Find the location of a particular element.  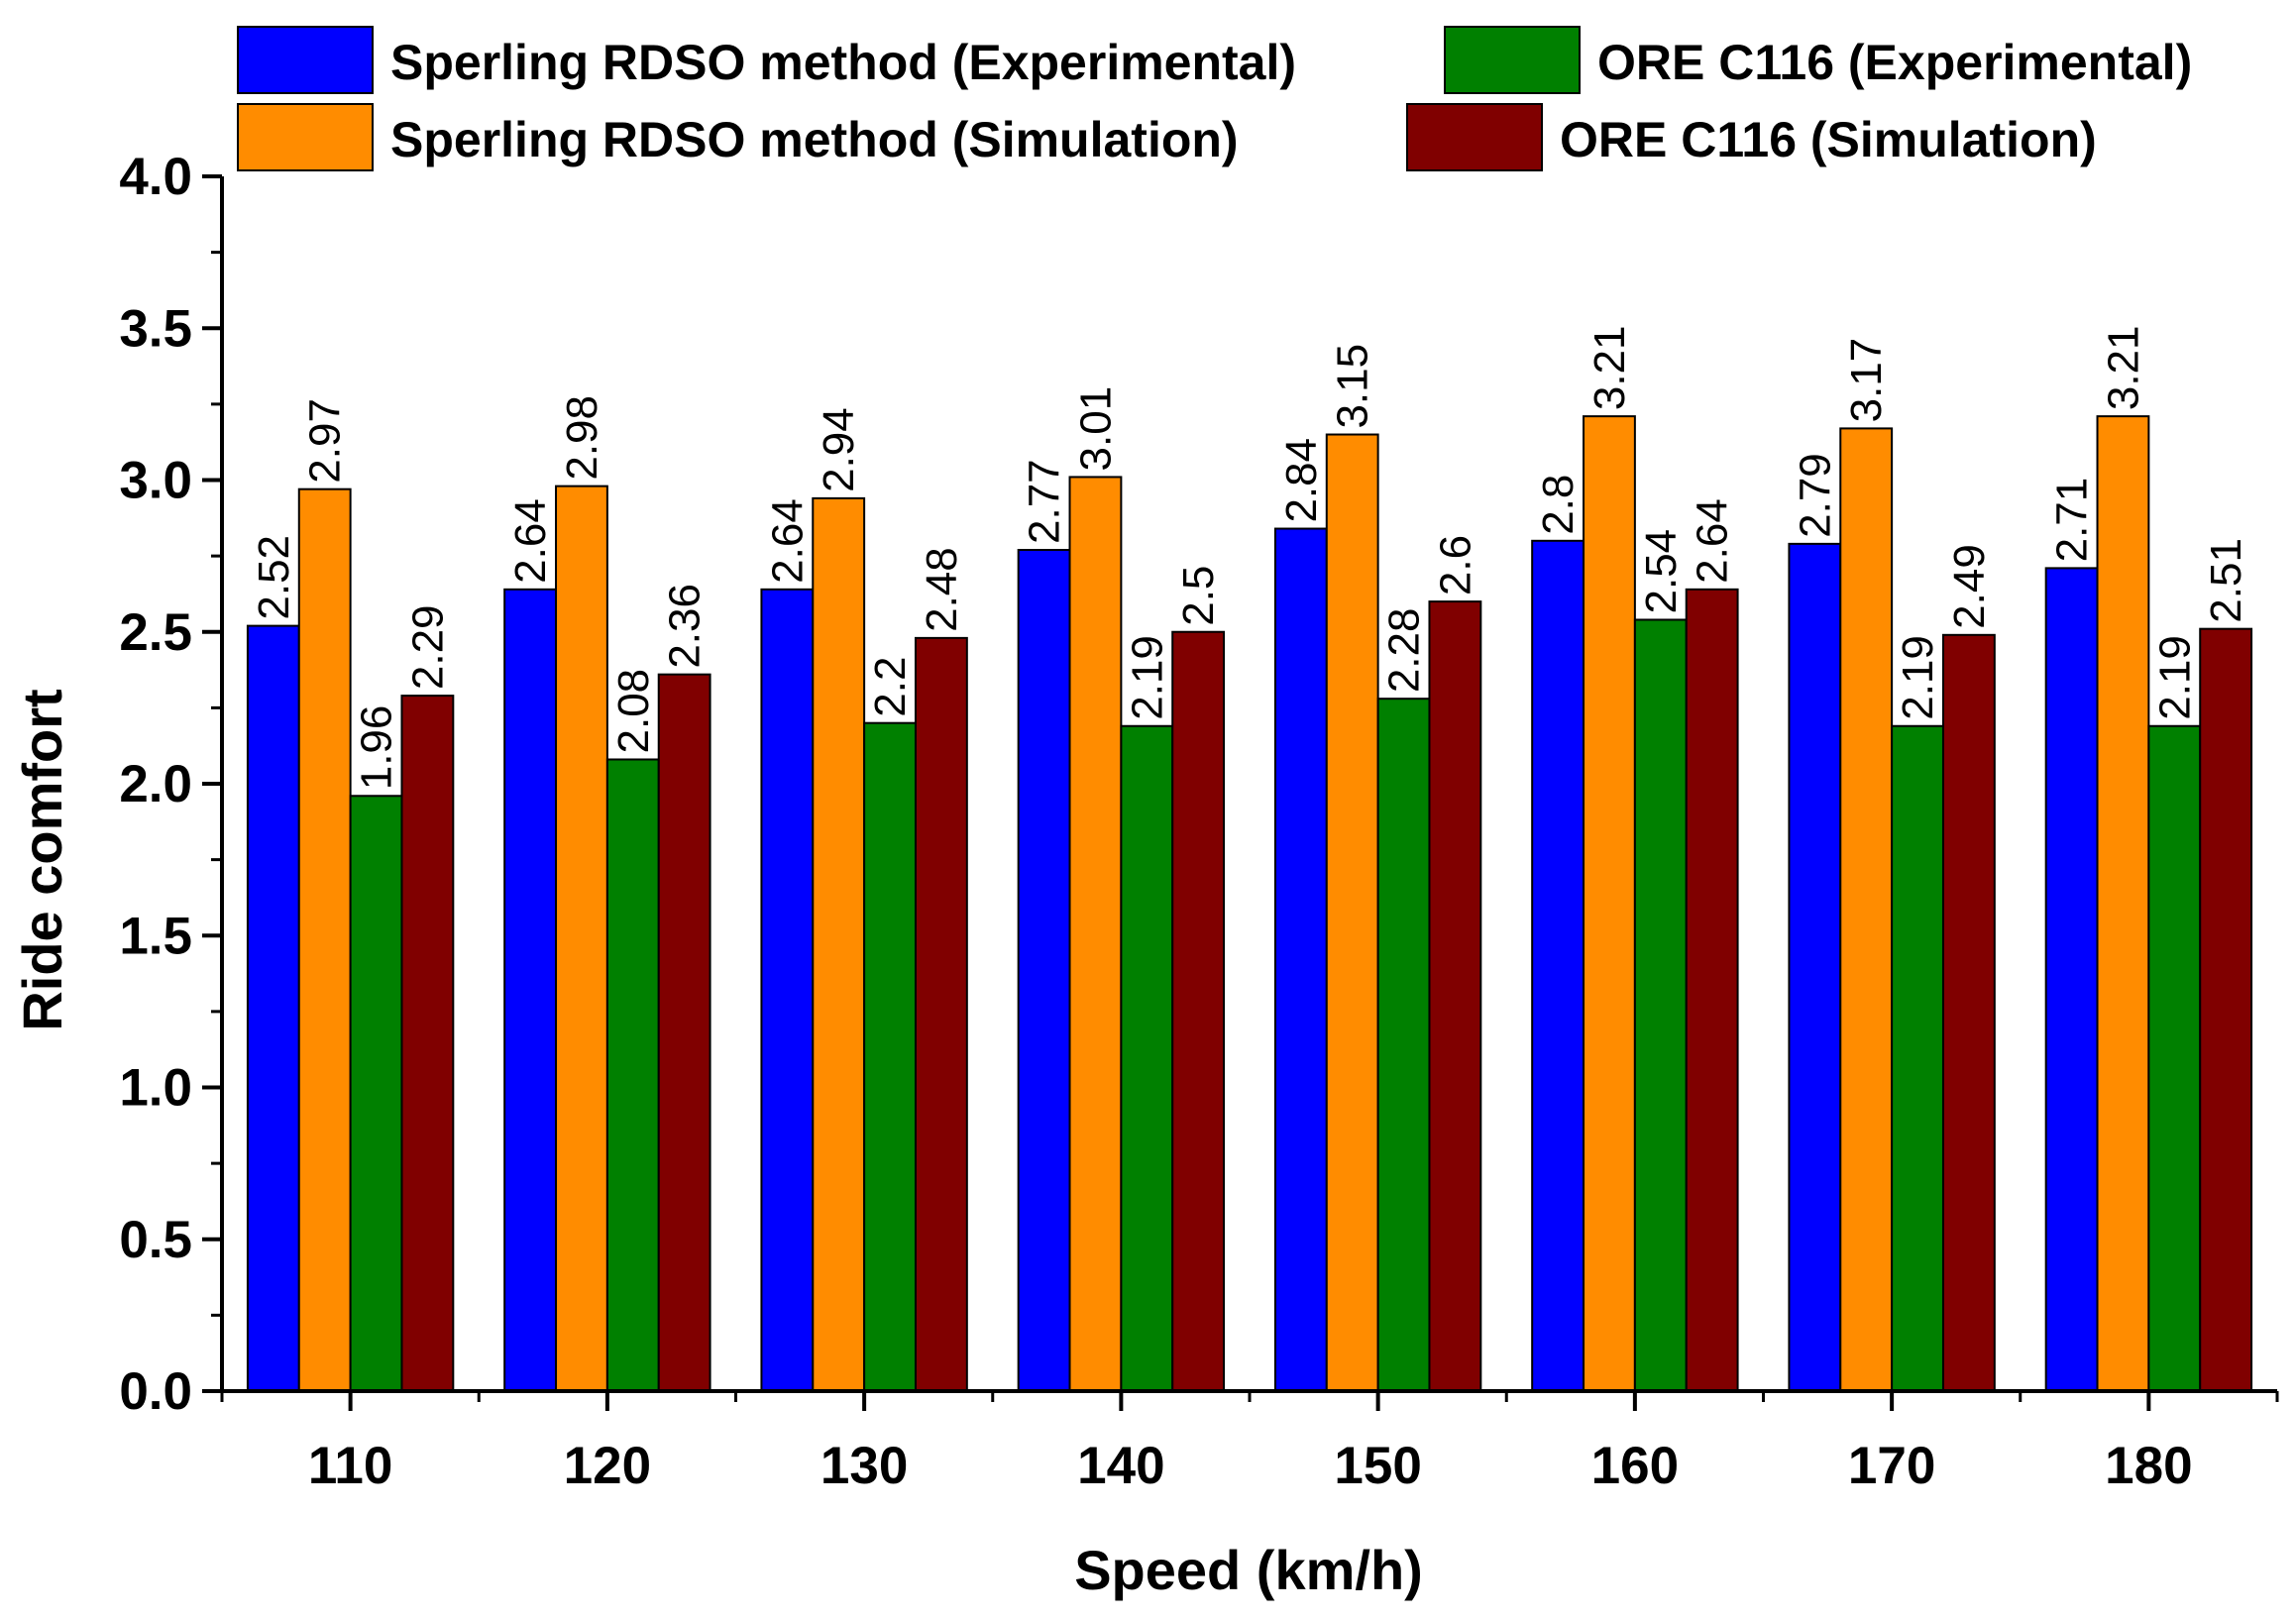

x-axis-ticks: 110 120 130 140 150 160 170 180 is located at coordinates (1249, 1443).